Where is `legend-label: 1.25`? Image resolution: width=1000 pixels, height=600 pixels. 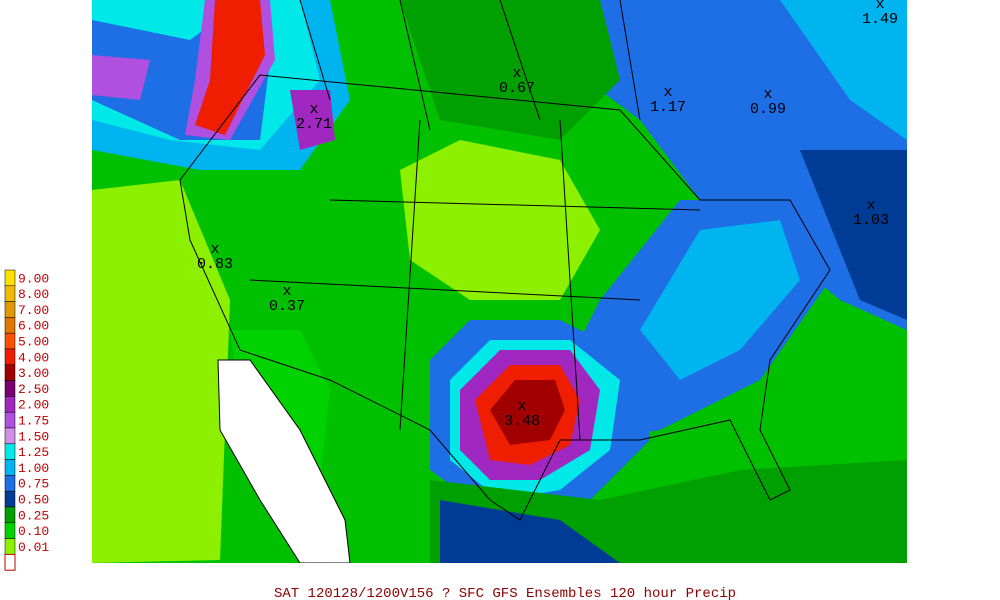
legend-label: 1.25 is located at coordinates (33, 452).